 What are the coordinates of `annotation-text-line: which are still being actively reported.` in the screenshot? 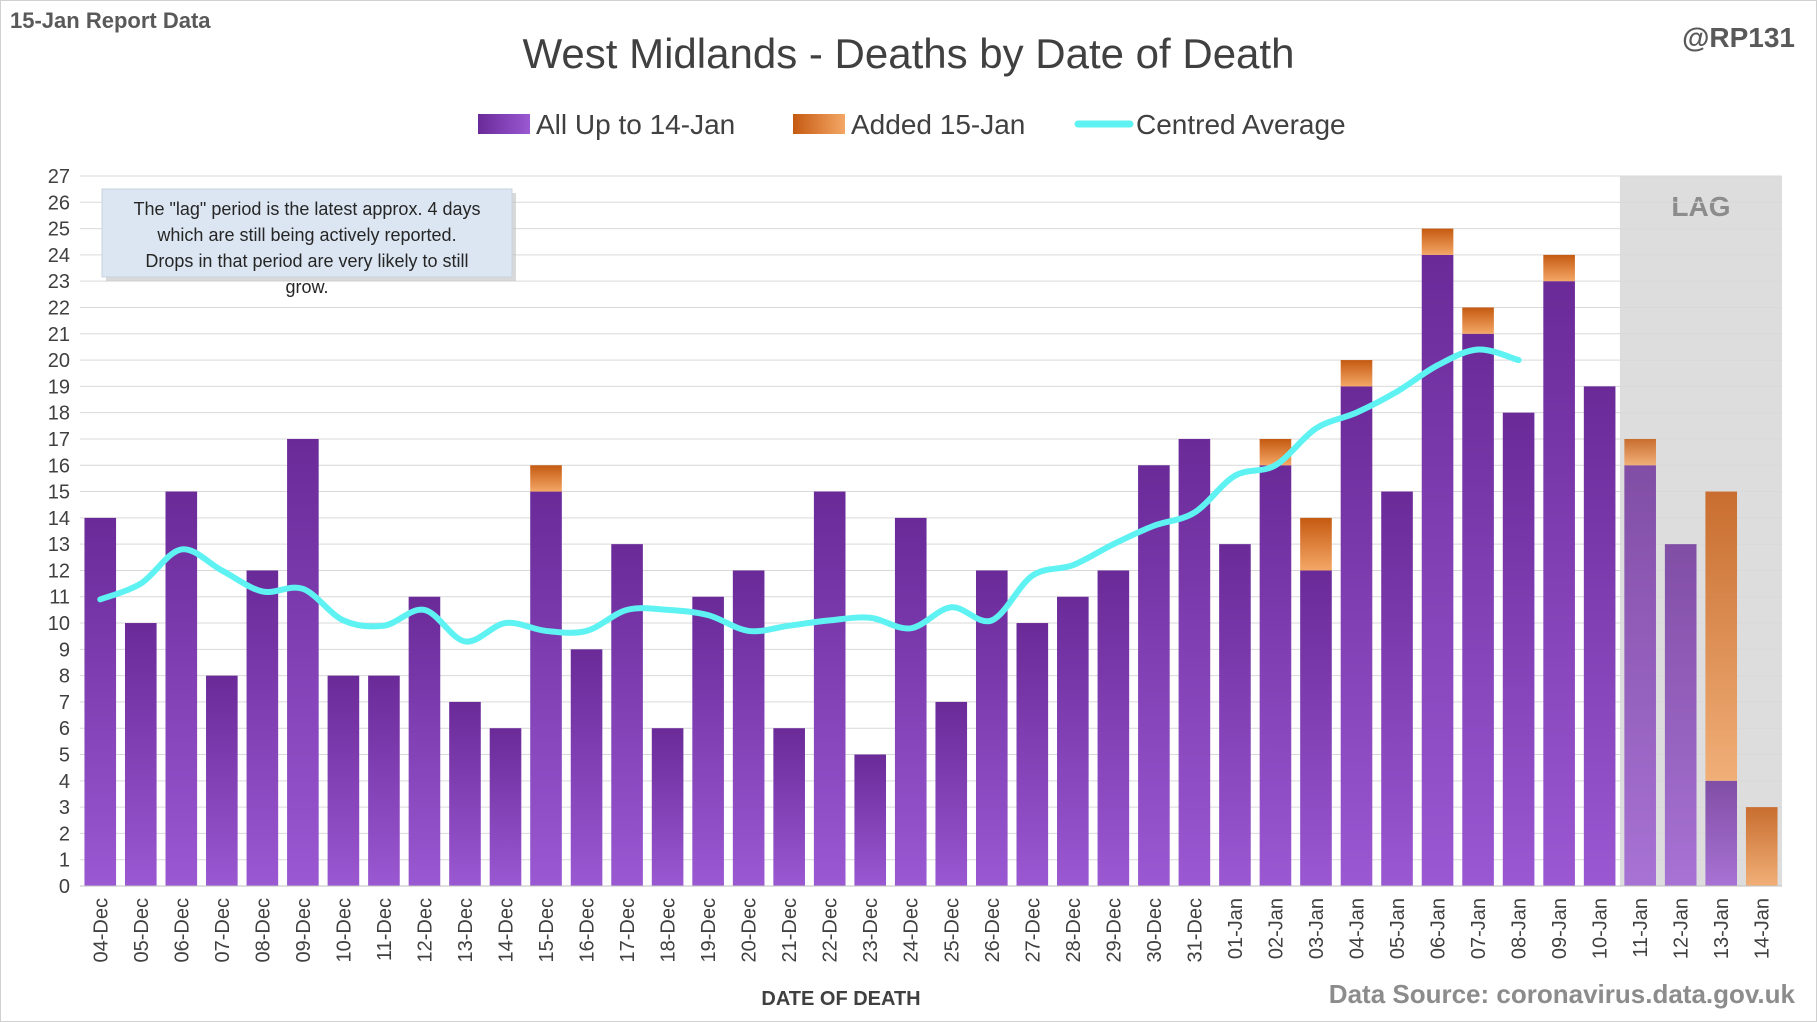 It's located at (306, 235).